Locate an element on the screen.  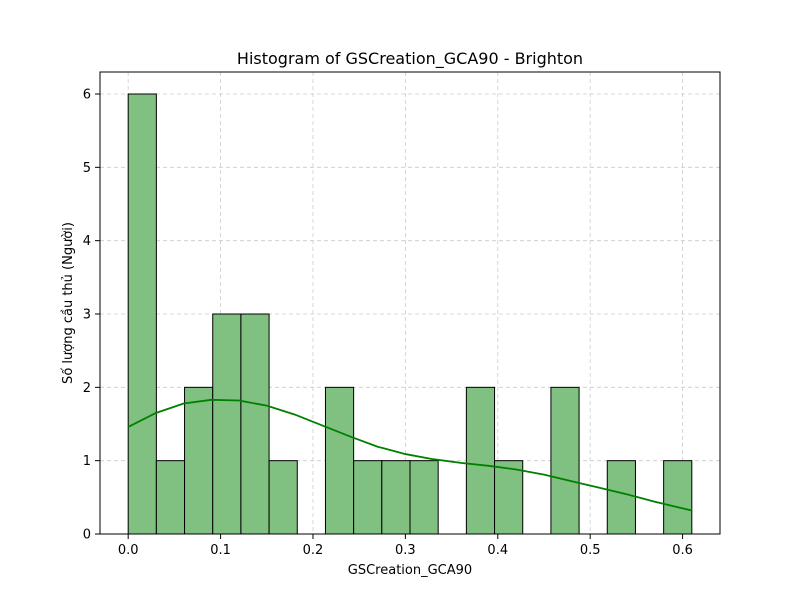
x-tick-label: 0.3 is located at coordinates (405, 550).